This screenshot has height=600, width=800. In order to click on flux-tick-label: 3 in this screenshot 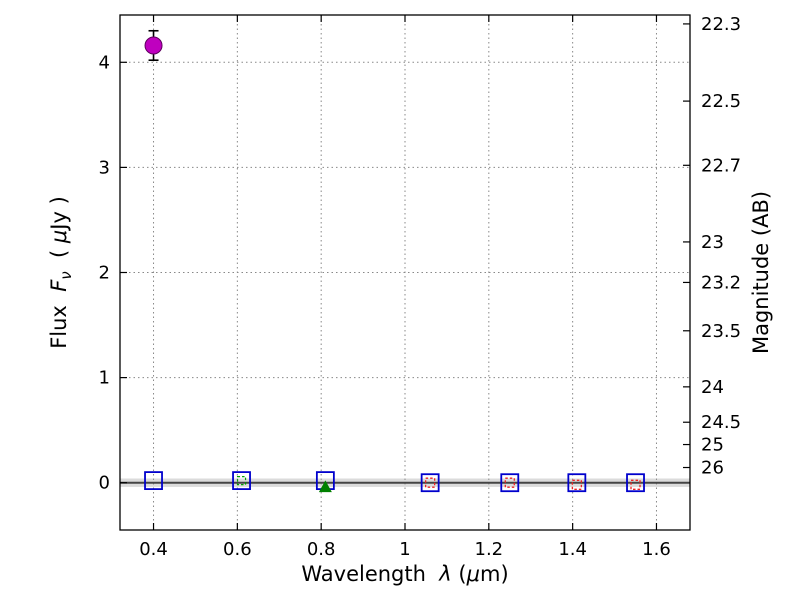, I will do `click(104, 167)`.